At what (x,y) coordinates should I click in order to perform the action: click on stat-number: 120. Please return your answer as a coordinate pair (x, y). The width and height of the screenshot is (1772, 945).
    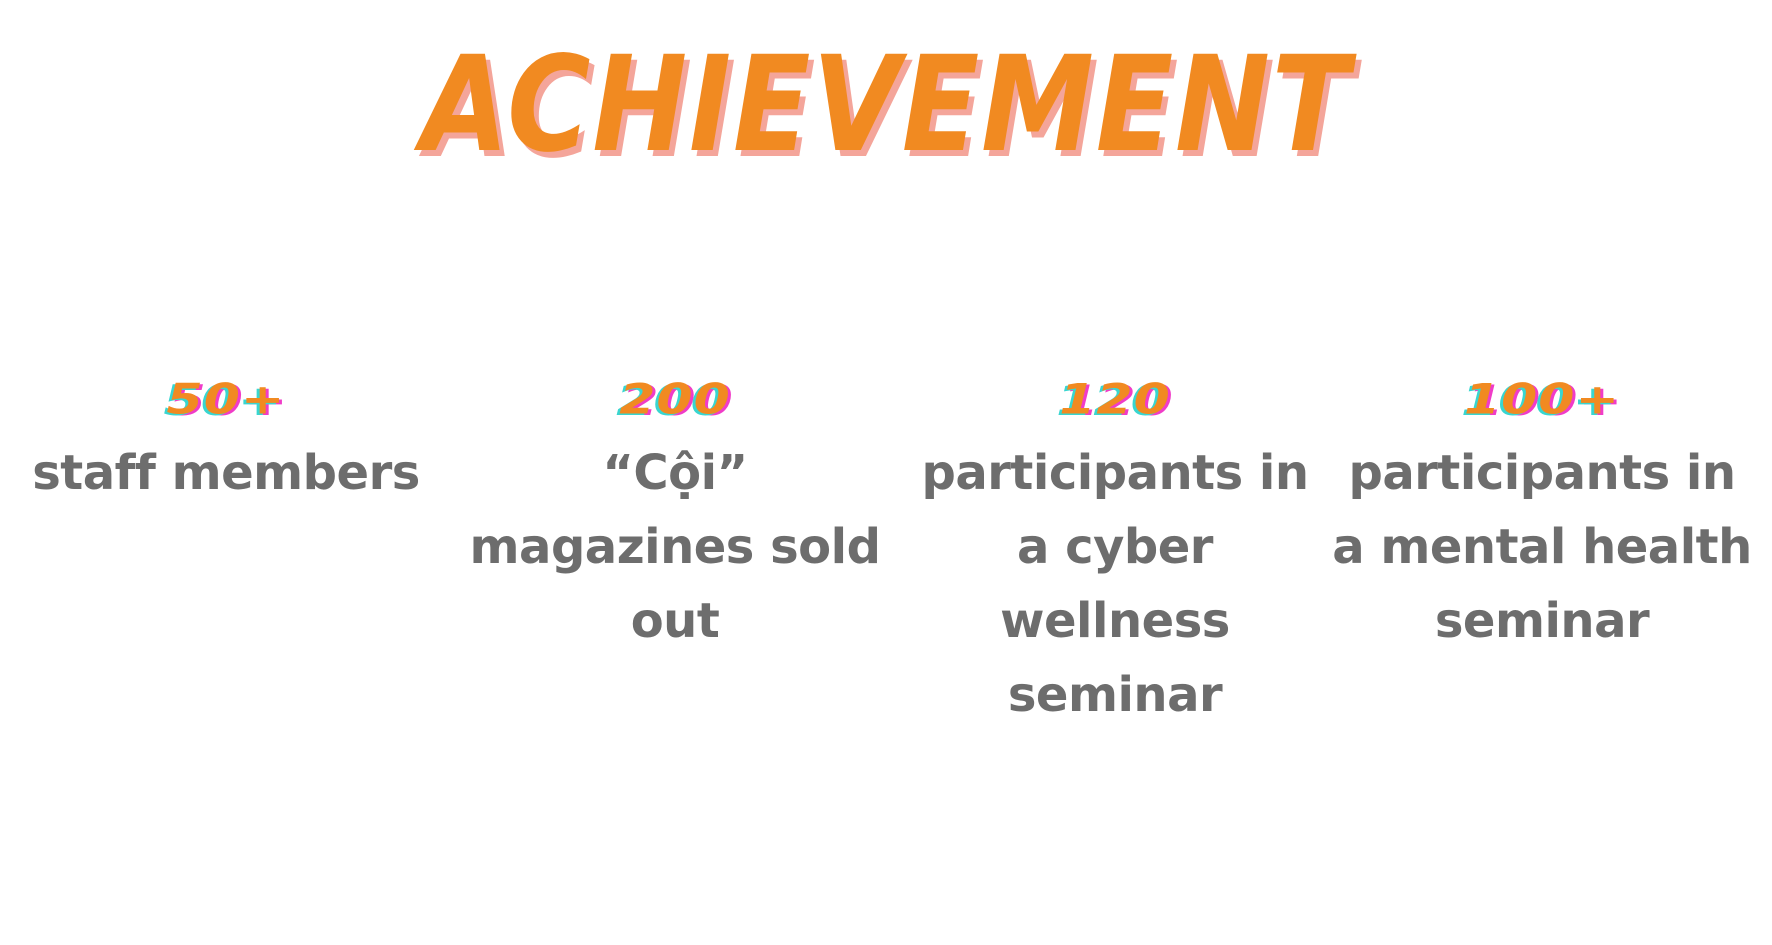
    Looking at the image, I should click on (1115, 400).